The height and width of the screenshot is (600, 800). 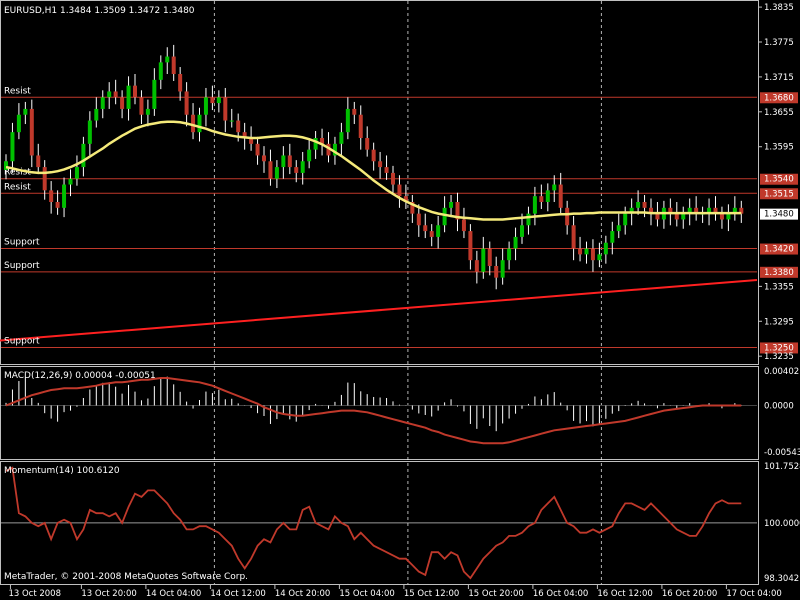 What do you see at coordinates (237, 594) in the screenshot?
I see `time-axis-label: 14 Oct 12:00` at bounding box center [237, 594].